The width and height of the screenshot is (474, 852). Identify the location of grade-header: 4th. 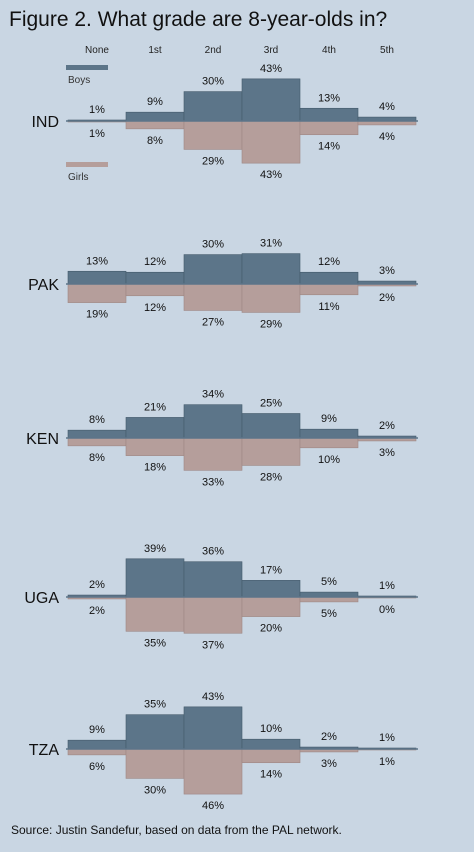
(329, 50).